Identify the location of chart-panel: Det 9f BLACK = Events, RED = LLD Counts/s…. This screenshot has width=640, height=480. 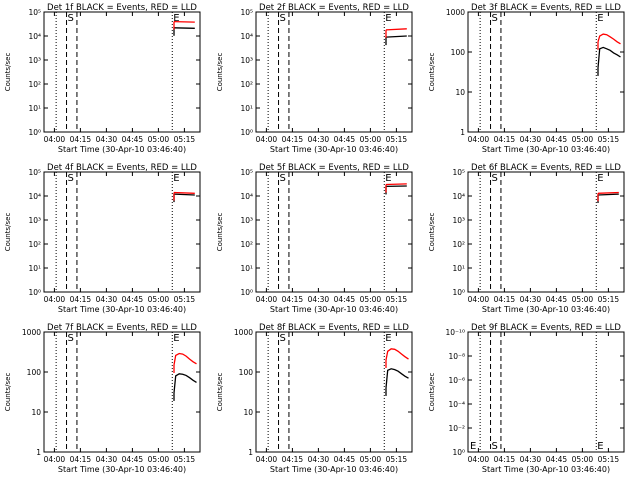
(526, 398).